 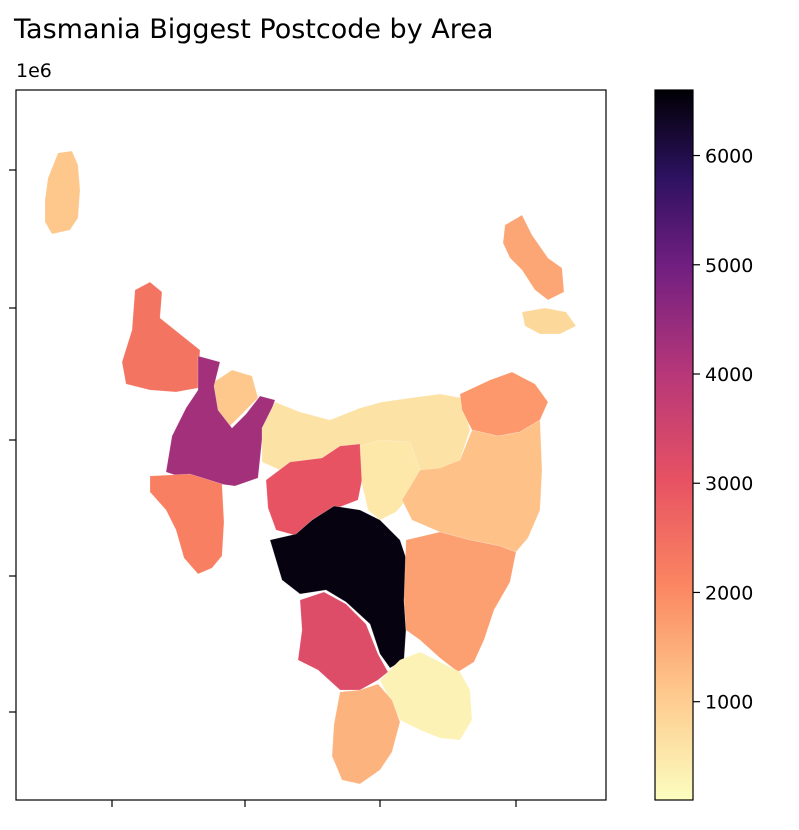 What do you see at coordinates (729, 593) in the screenshot?
I see `colorbar-tick-label: 2000` at bounding box center [729, 593].